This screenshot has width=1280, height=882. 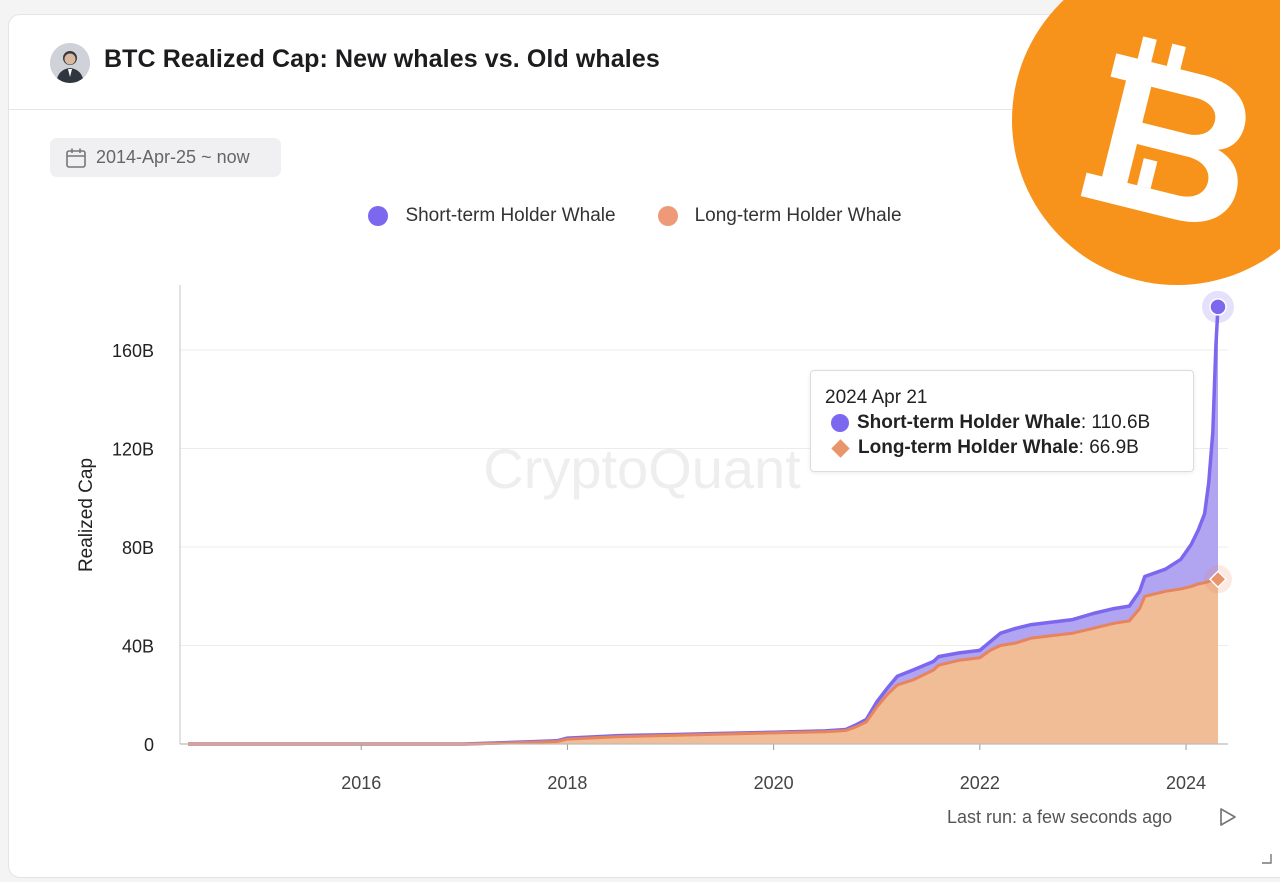 I want to click on x-tick-label: 2022, so click(x=980, y=783).